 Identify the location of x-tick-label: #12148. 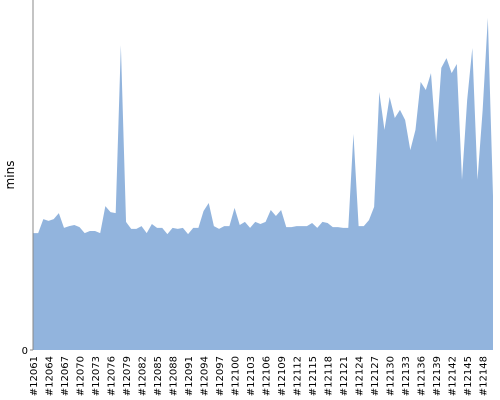
(484, 376).